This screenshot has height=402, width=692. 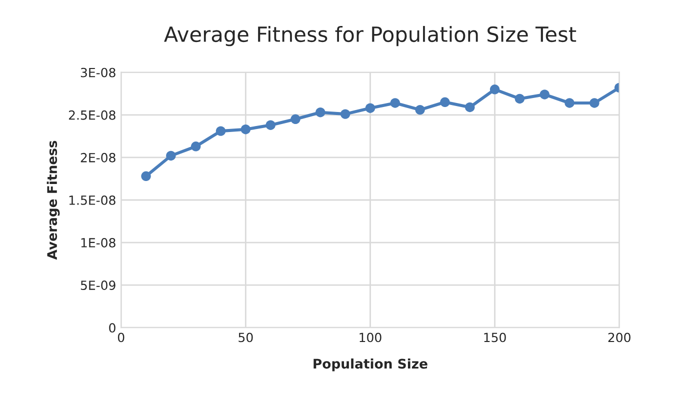 What do you see at coordinates (98, 243) in the screenshot?
I see `y-tick-label: 1E-08` at bounding box center [98, 243].